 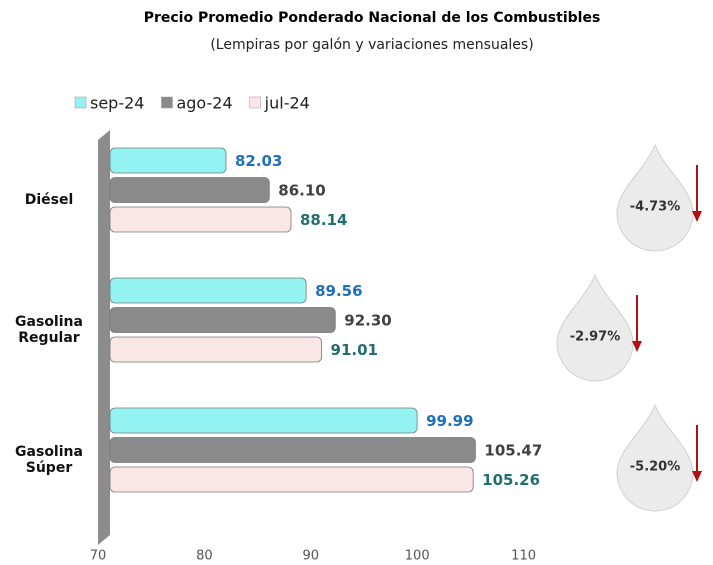 What do you see at coordinates (449, 421) in the screenshot?
I see `data-label: 99.99` at bounding box center [449, 421].